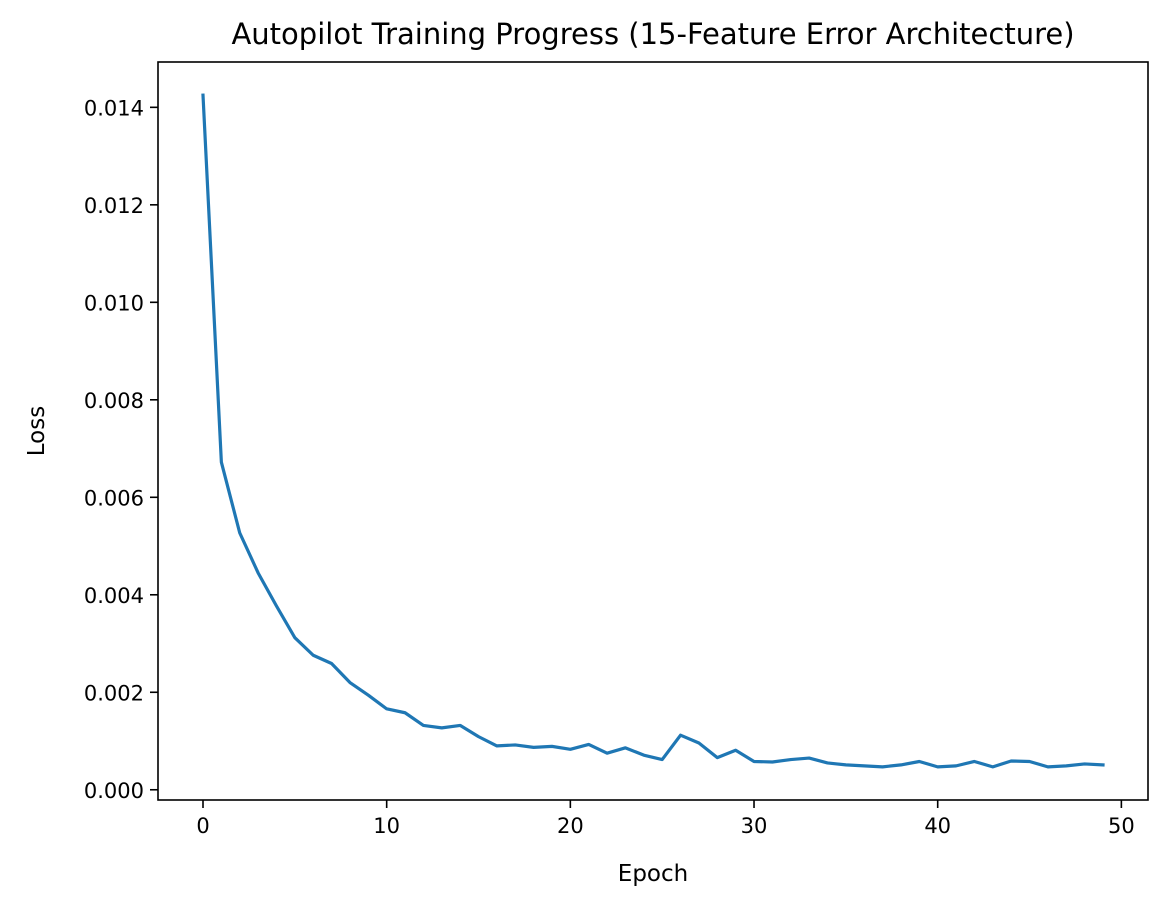 The height and width of the screenshot is (908, 1170). What do you see at coordinates (937, 826) in the screenshot?
I see `x-tick-label: 40` at bounding box center [937, 826].